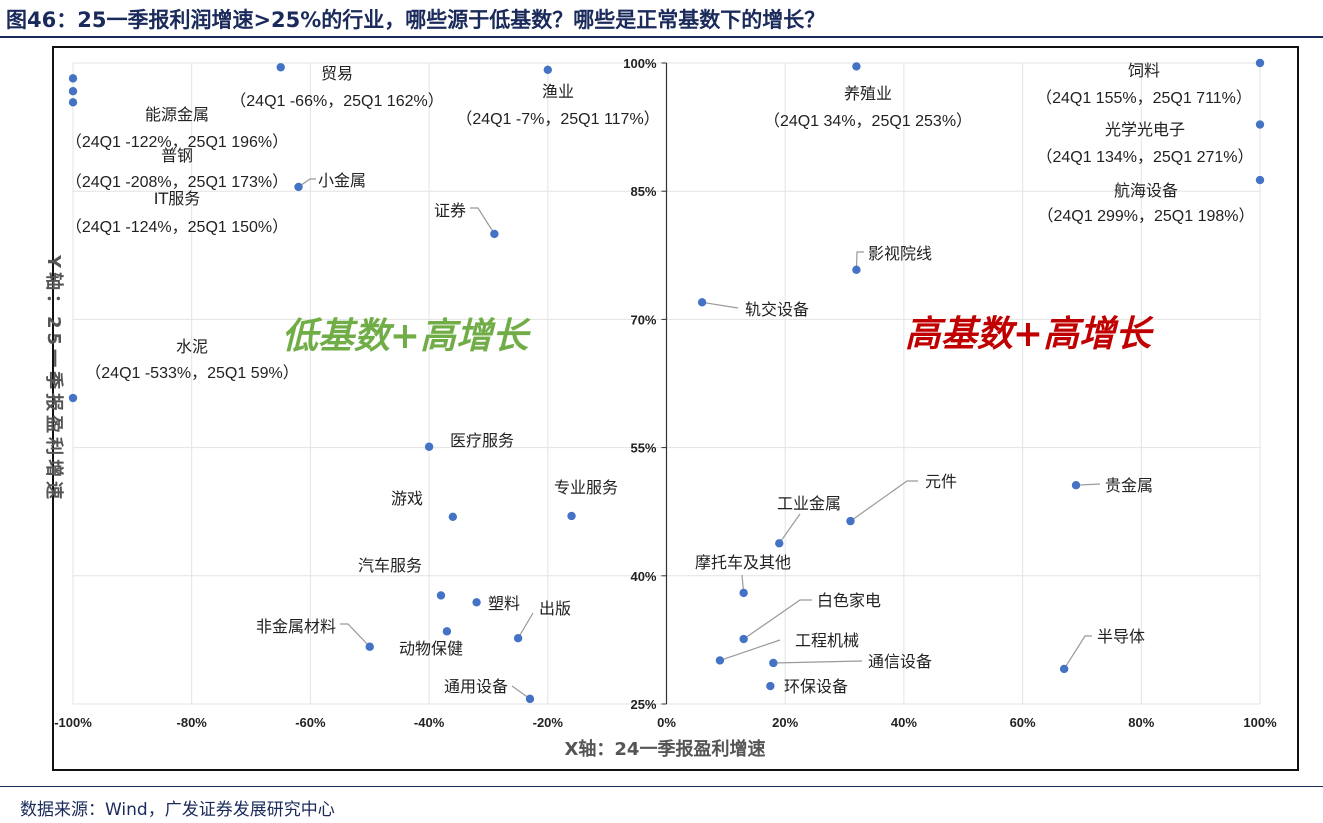 The width and height of the screenshot is (1323, 823). What do you see at coordinates (1150, 143) in the screenshot?
I see `data-point-group: 光学光电子 （24Q1 134%，25Q1 271%）` at bounding box center [1150, 143].